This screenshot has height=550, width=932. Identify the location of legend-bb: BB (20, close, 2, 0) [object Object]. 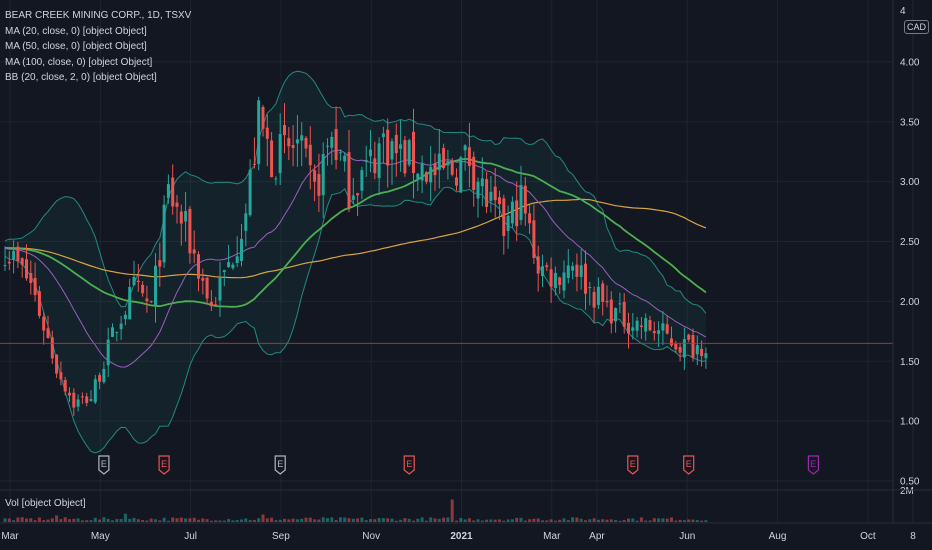
(81, 77).